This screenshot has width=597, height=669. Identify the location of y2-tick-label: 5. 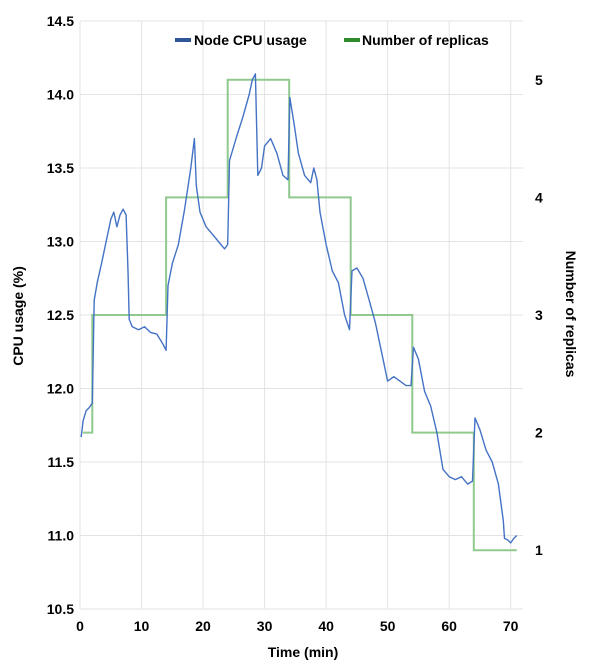
(539, 80).